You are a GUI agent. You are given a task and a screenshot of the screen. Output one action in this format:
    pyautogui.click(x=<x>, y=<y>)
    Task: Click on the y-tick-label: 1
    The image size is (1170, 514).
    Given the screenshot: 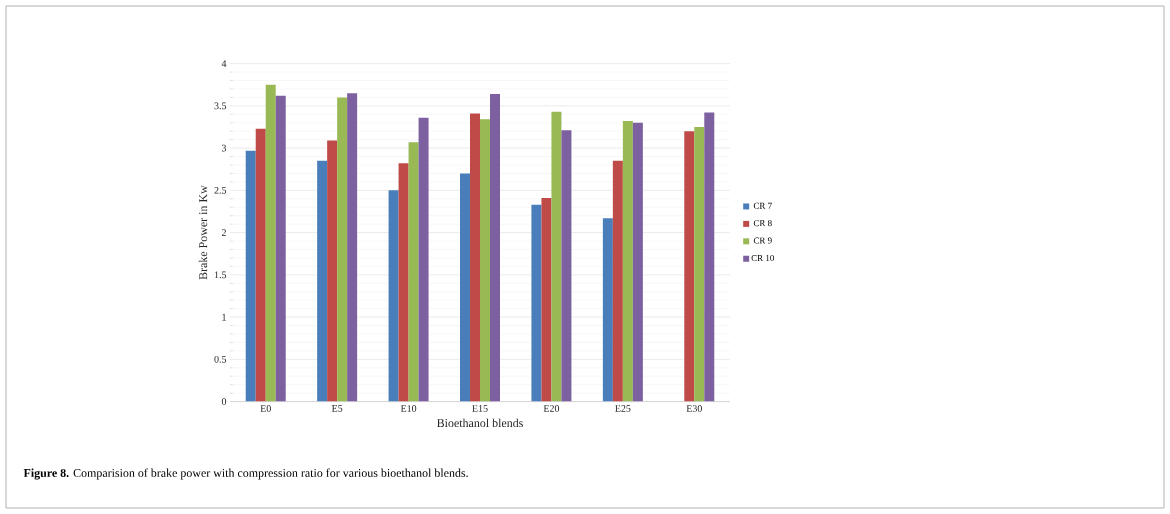 What is the action you would take?
    pyautogui.click(x=224, y=317)
    